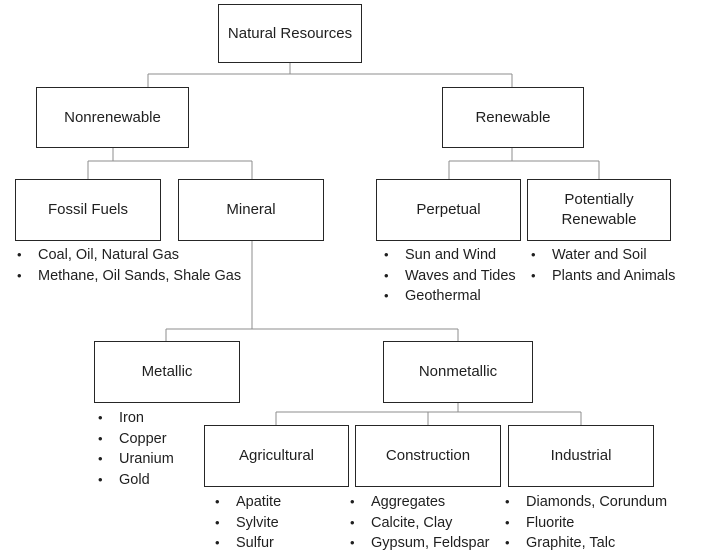  What do you see at coordinates (135, 459) in the screenshot?
I see `list-item: Uranium` at bounding box center [135, 459].